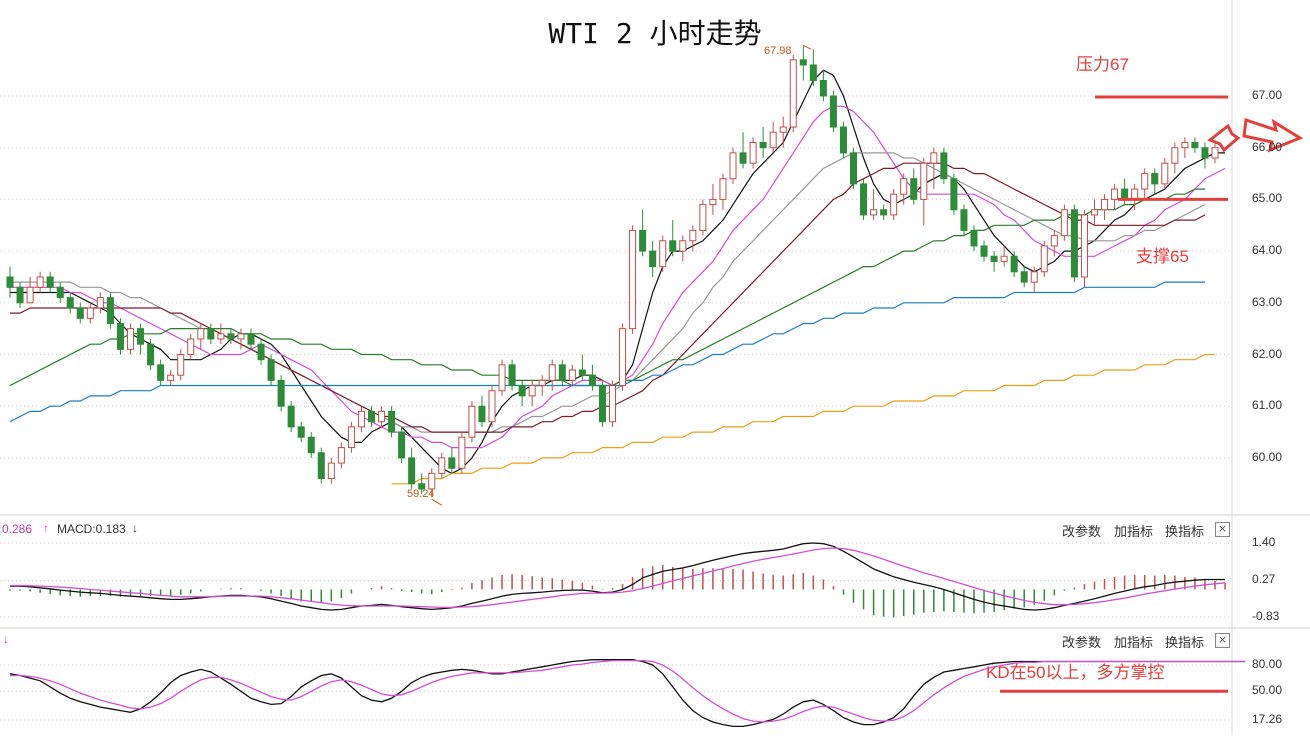 This screenshot has width=1310, height=739. I want to click on kd-add-indicator-button: 加指标, so click(1134, 643).